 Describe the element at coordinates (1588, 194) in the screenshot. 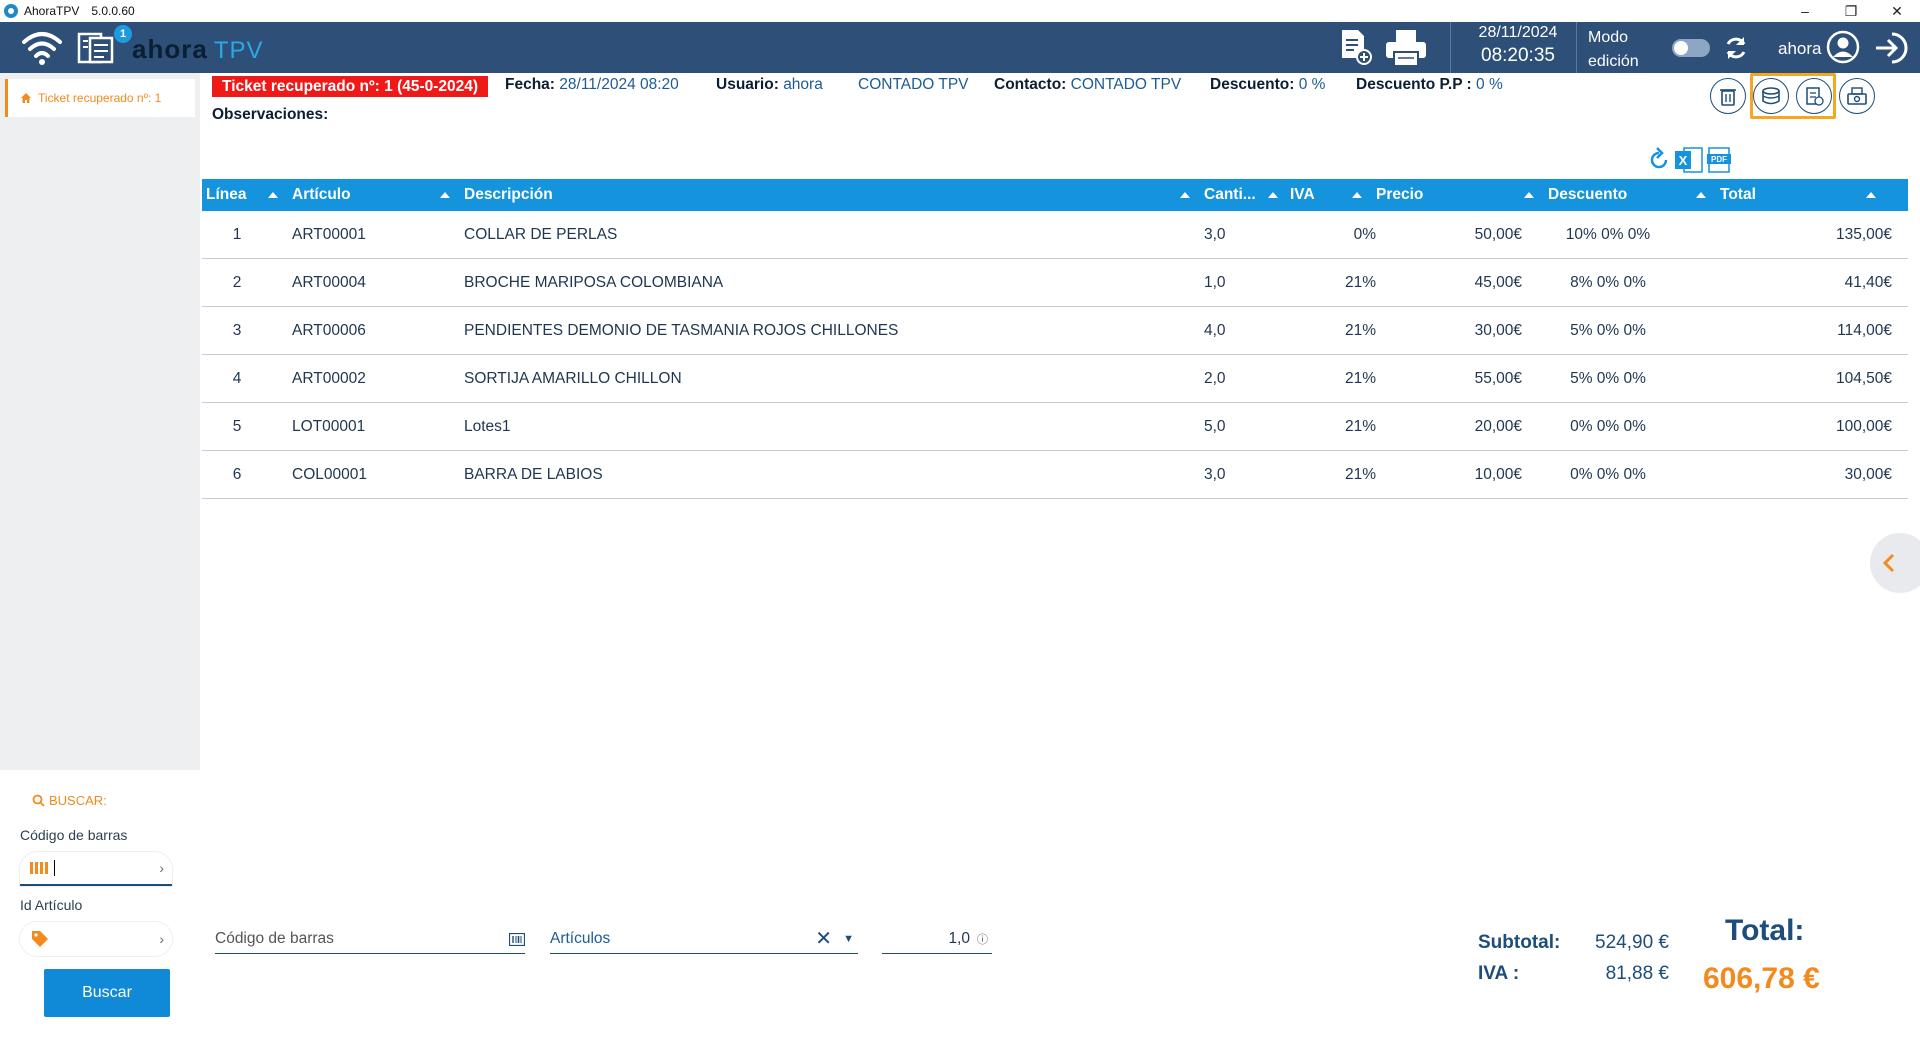

I see `col-descuento: Descuento` at that location.